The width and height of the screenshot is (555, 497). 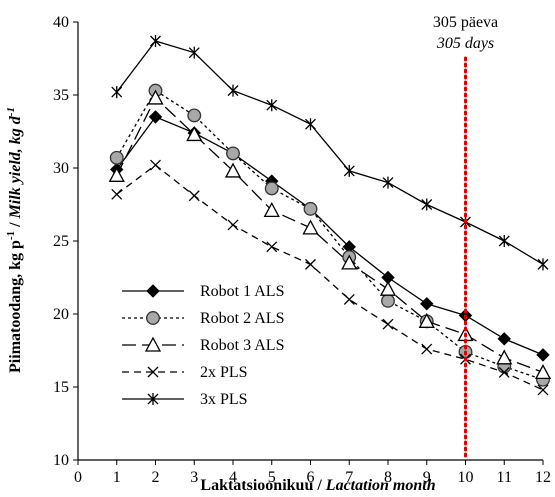 I want to click on legend-label: 2x PLS, so click(x=224, y=372).